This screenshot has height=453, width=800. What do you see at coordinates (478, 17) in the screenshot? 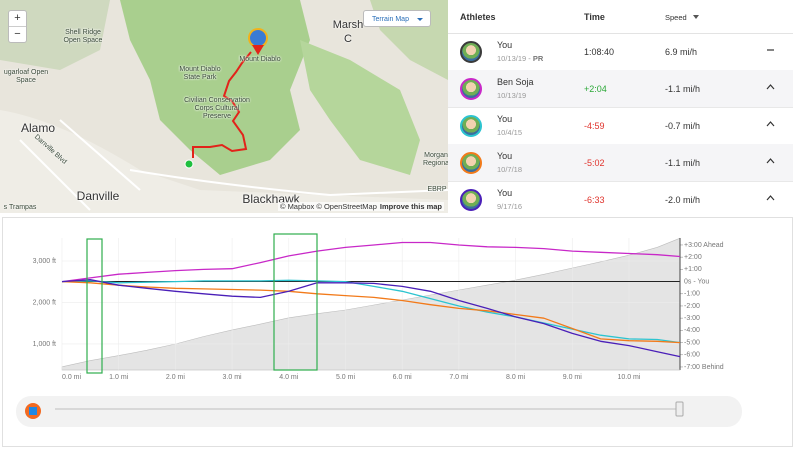
I see `header-athletes: Athletes` at bounding box center [478, 17].